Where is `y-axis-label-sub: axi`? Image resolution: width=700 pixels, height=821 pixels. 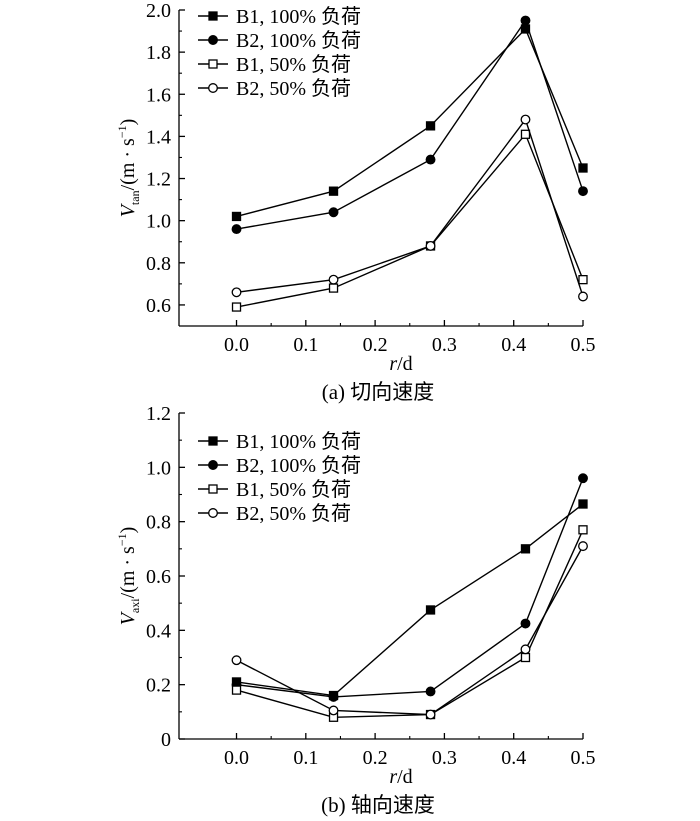
y-axis-label-sub: axi is located at coordinates (135, 605).